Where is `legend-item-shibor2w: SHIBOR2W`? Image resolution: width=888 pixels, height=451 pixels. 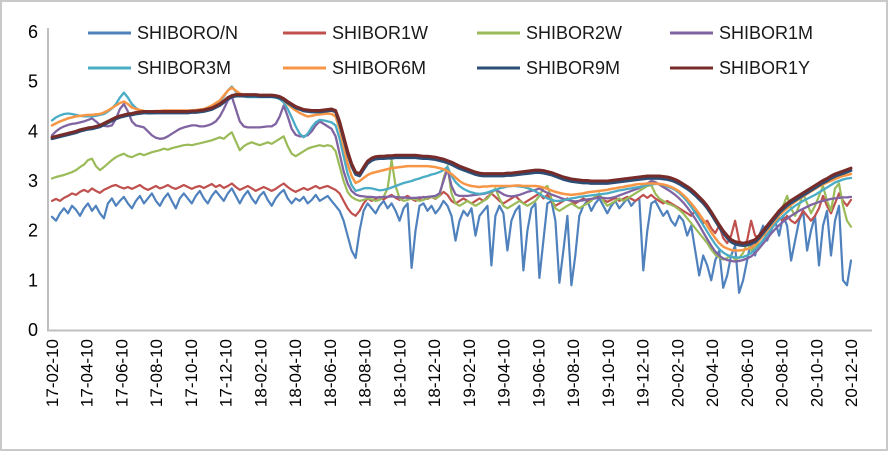 legend-item-shibor2w: SHIBOR2W is located at coordinates (549, 33).